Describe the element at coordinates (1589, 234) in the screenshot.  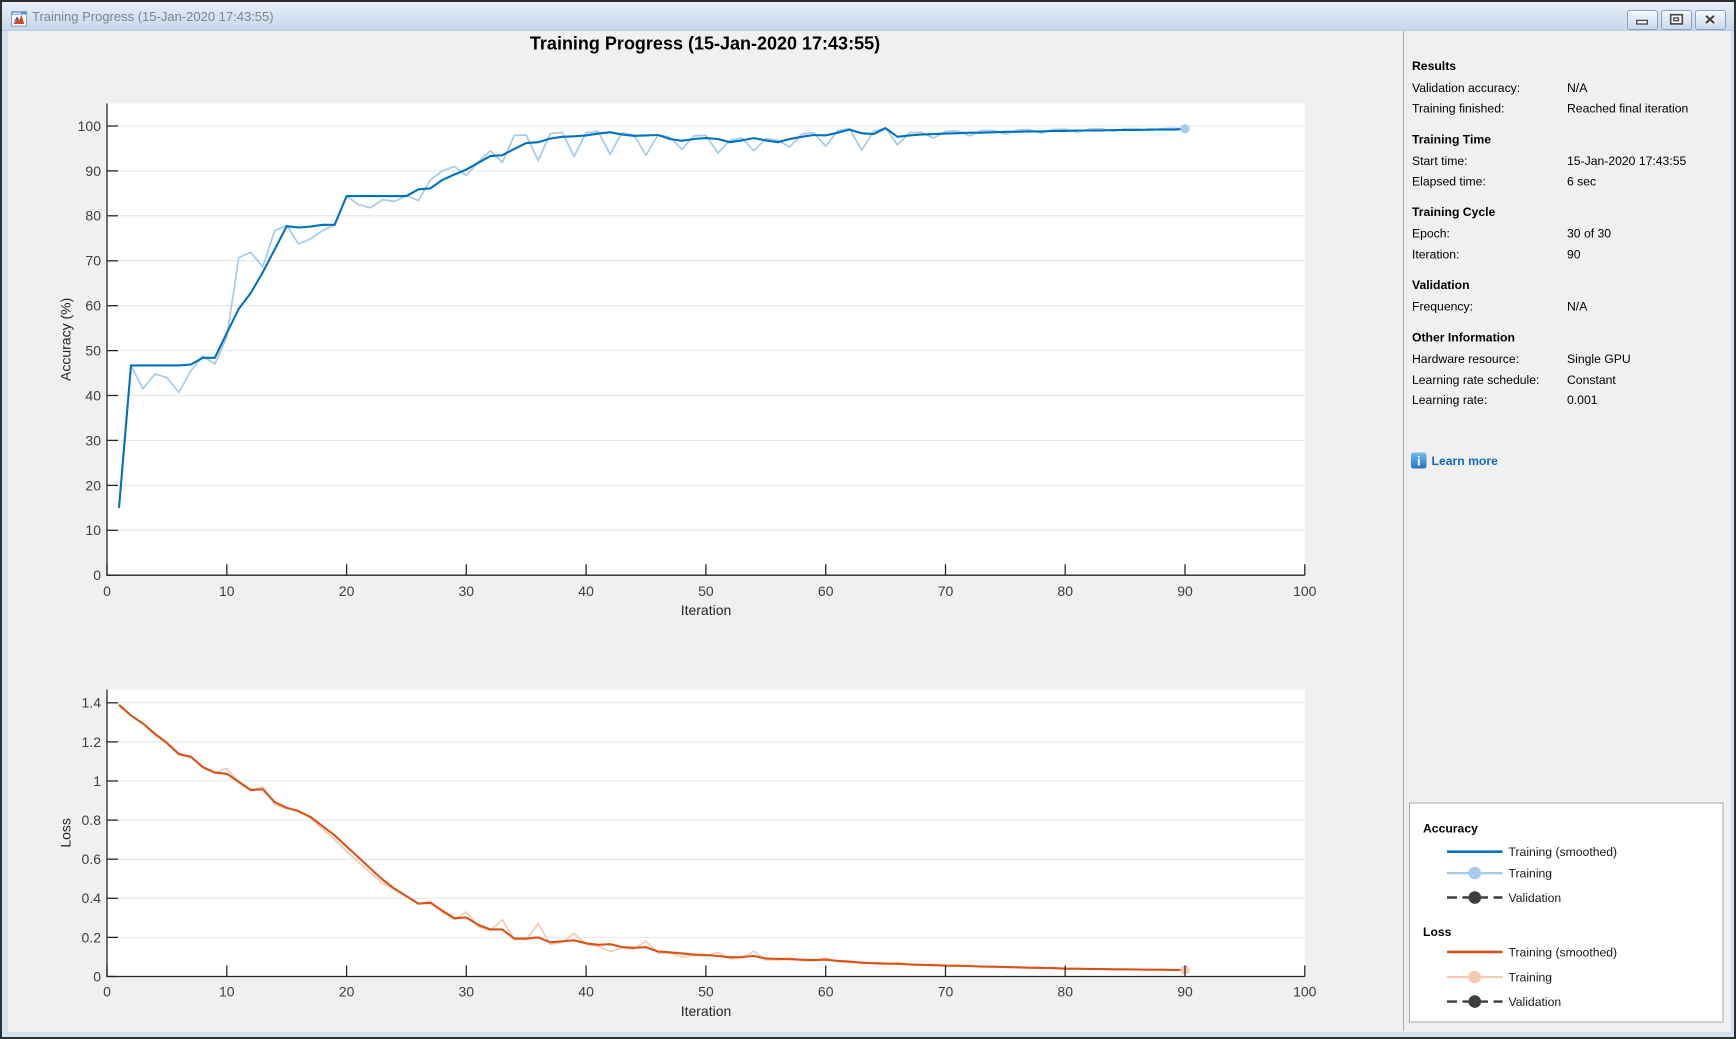
I see `svg-text: 30 of 30` at that location.